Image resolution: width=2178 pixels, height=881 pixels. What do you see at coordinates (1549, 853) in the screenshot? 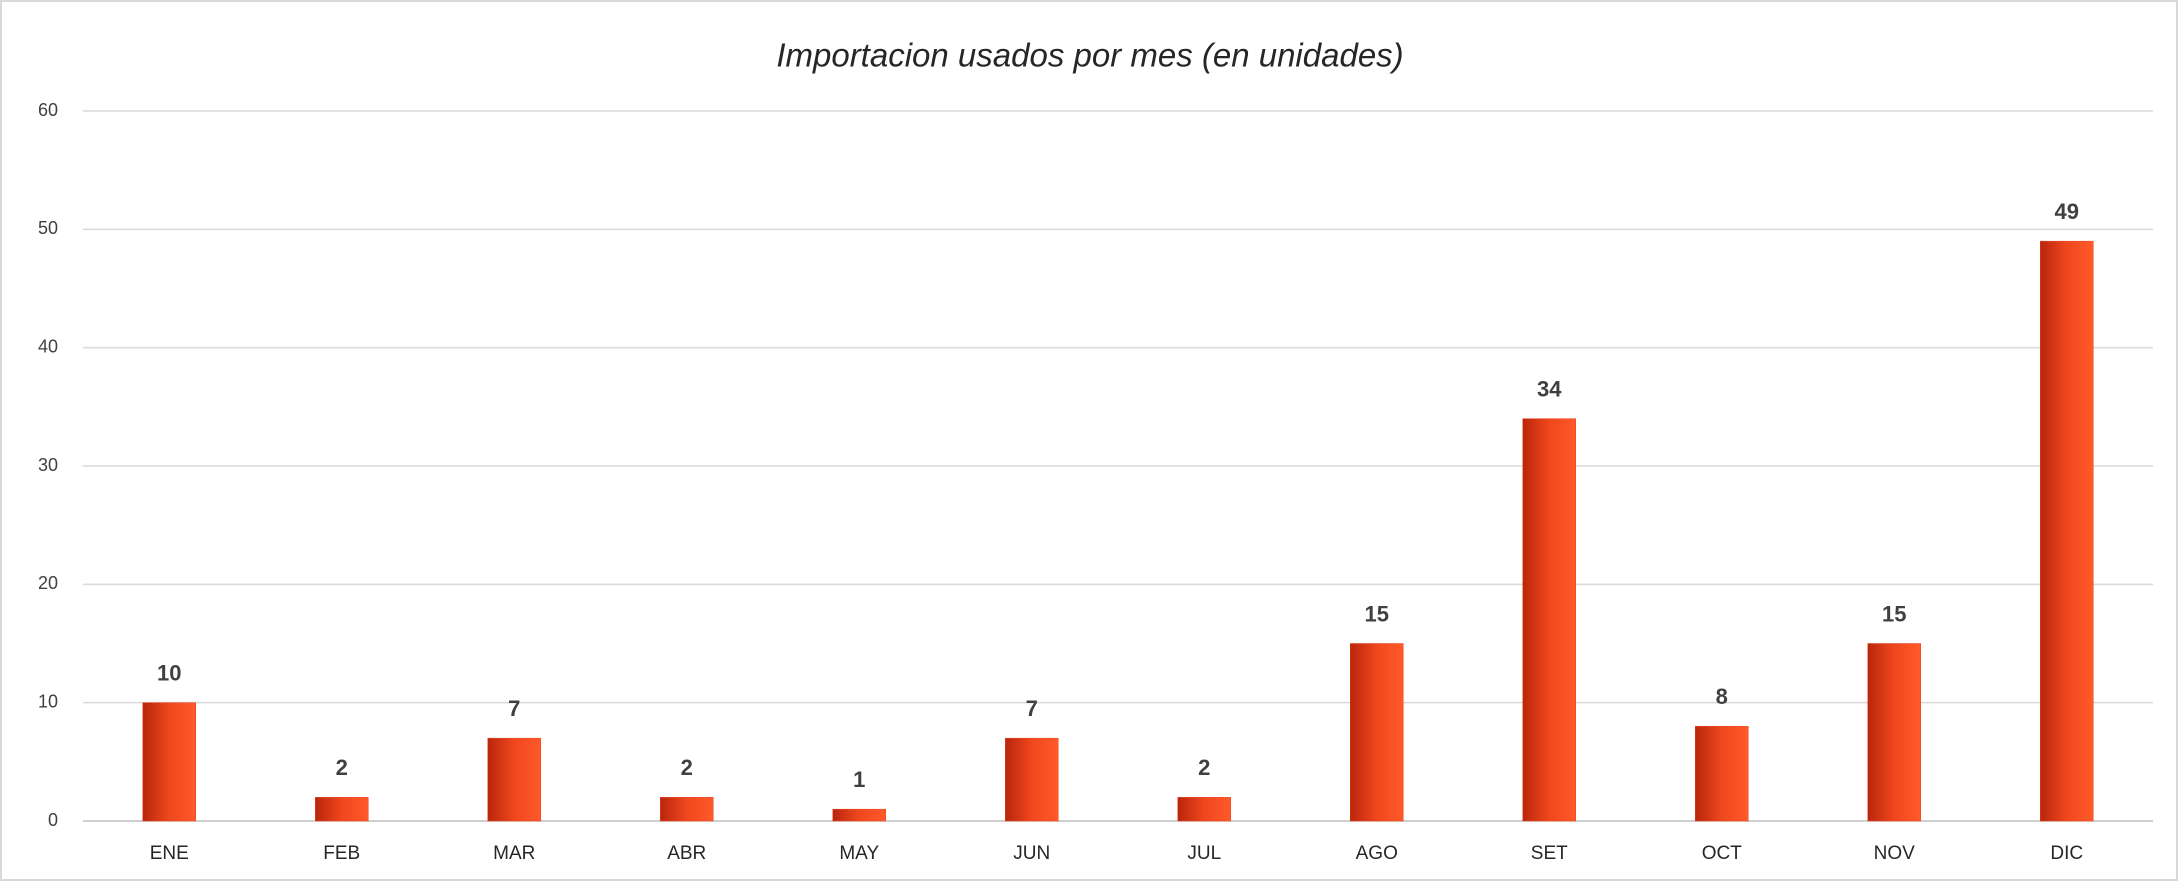
I see `x-tick-label: SET` at bounding box center [1549, 853].